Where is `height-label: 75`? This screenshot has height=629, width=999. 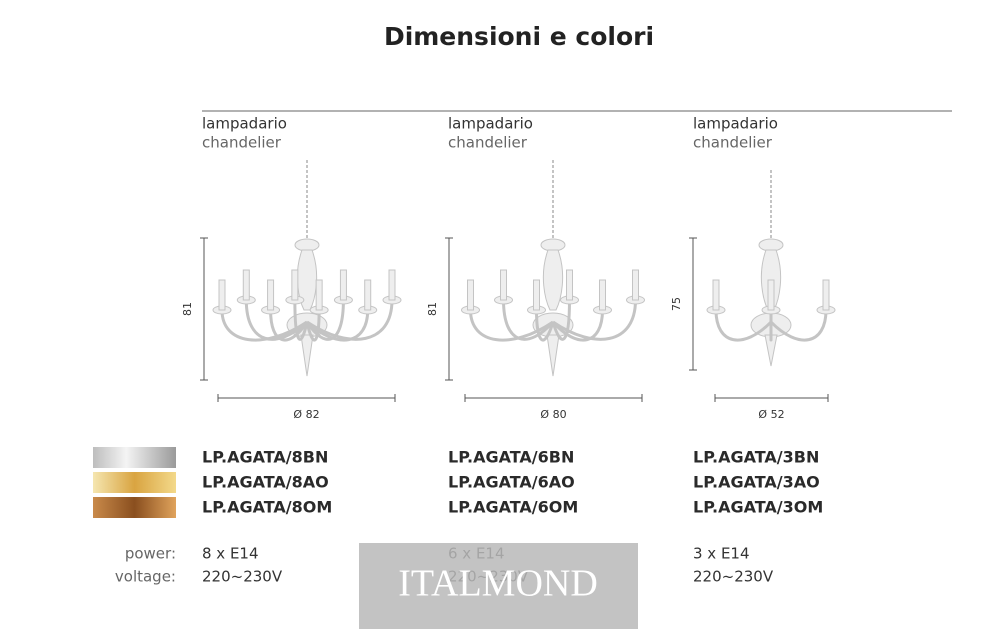 height-label: 75 is located at coordinates (676, 304).